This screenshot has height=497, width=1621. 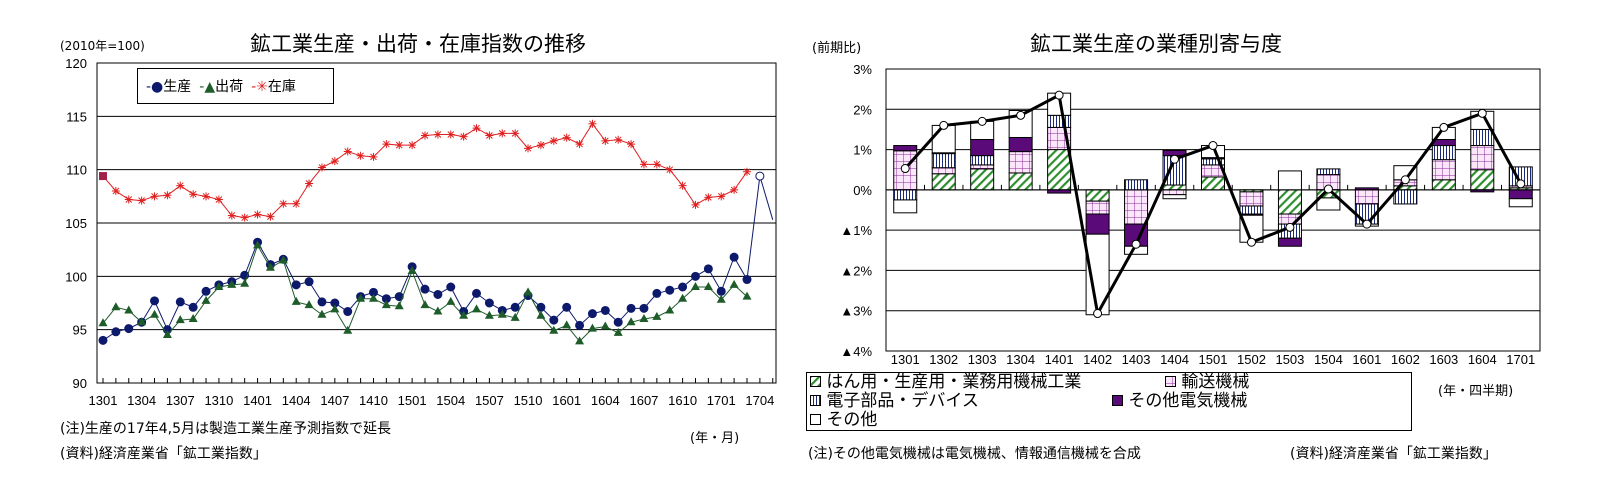 I want to click on x-tick-label: 1304, so click(x=1020, y=359).